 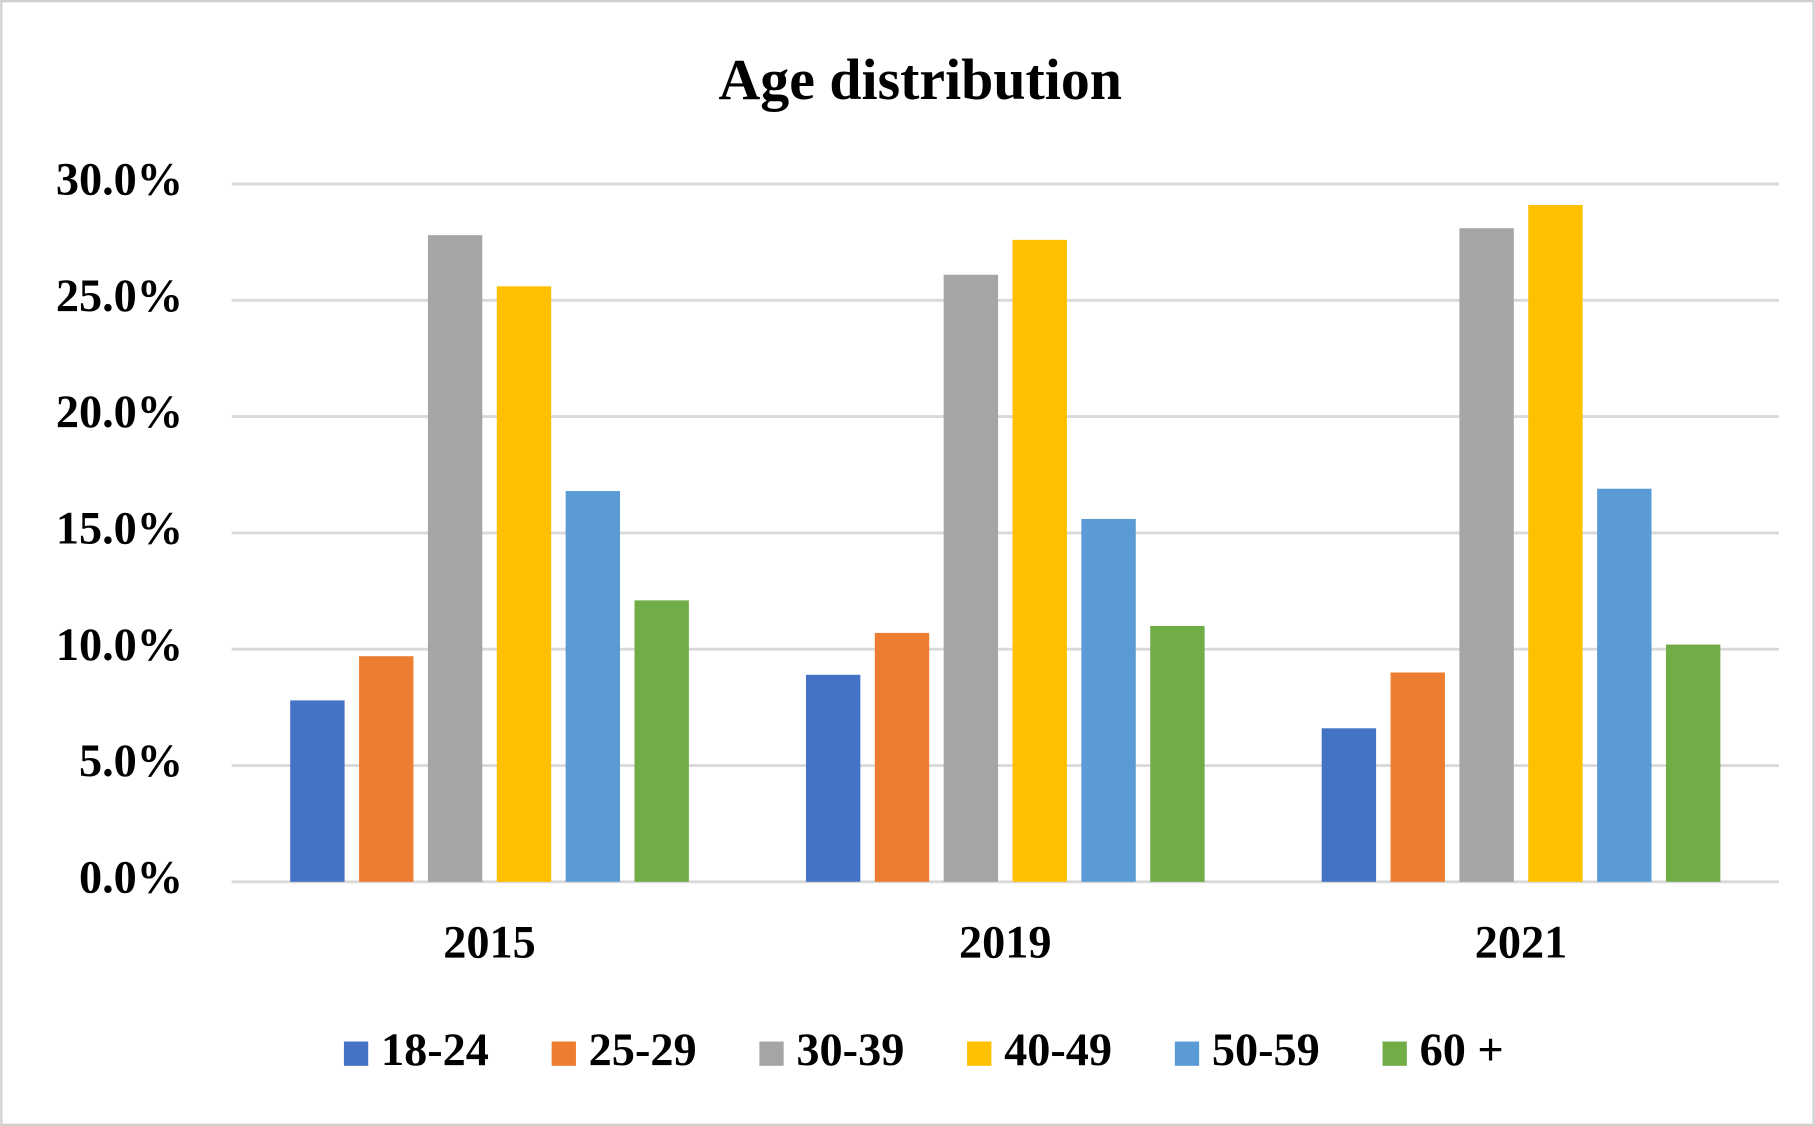 I want to click on y-tick-label: 20.0%, so click(x=119, y=412).